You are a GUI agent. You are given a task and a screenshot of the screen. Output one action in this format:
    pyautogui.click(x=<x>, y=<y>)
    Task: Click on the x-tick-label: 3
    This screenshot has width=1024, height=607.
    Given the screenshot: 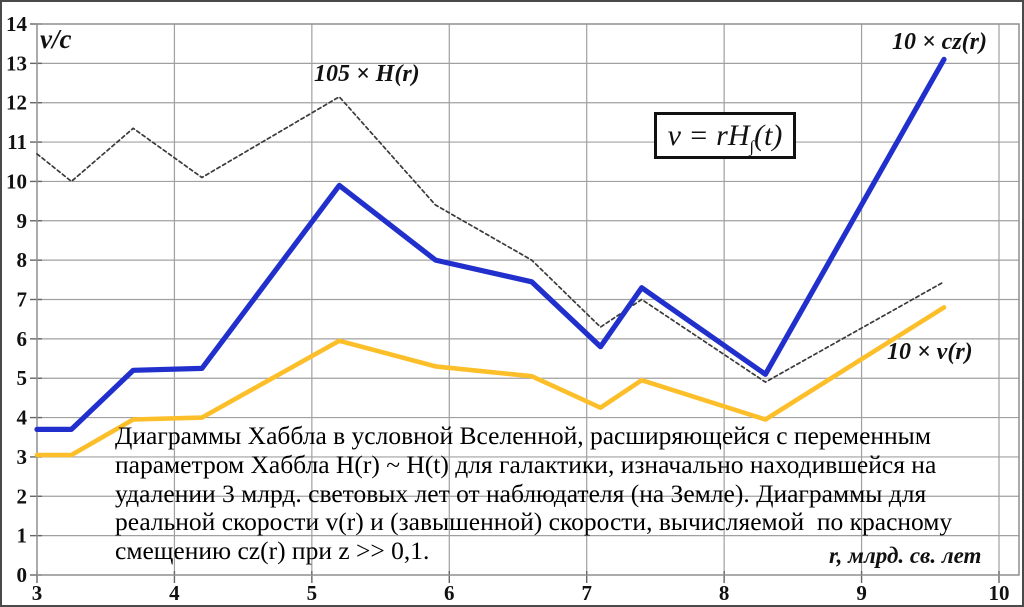 What is the action you would take?
    pyautogui.click(x=37, y=593)
    